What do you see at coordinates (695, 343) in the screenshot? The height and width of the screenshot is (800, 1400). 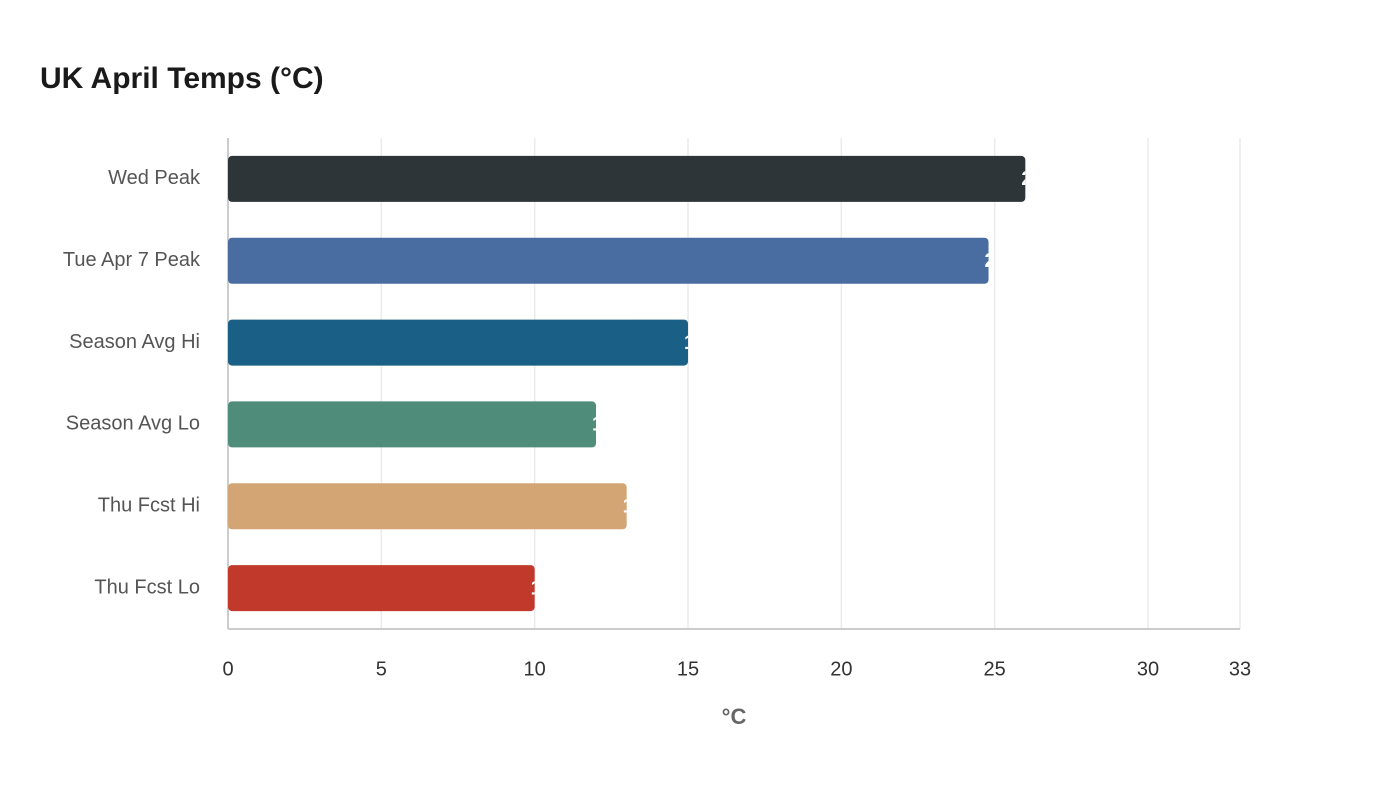 I see `value-label: 15` at bounding box center [695, 343].